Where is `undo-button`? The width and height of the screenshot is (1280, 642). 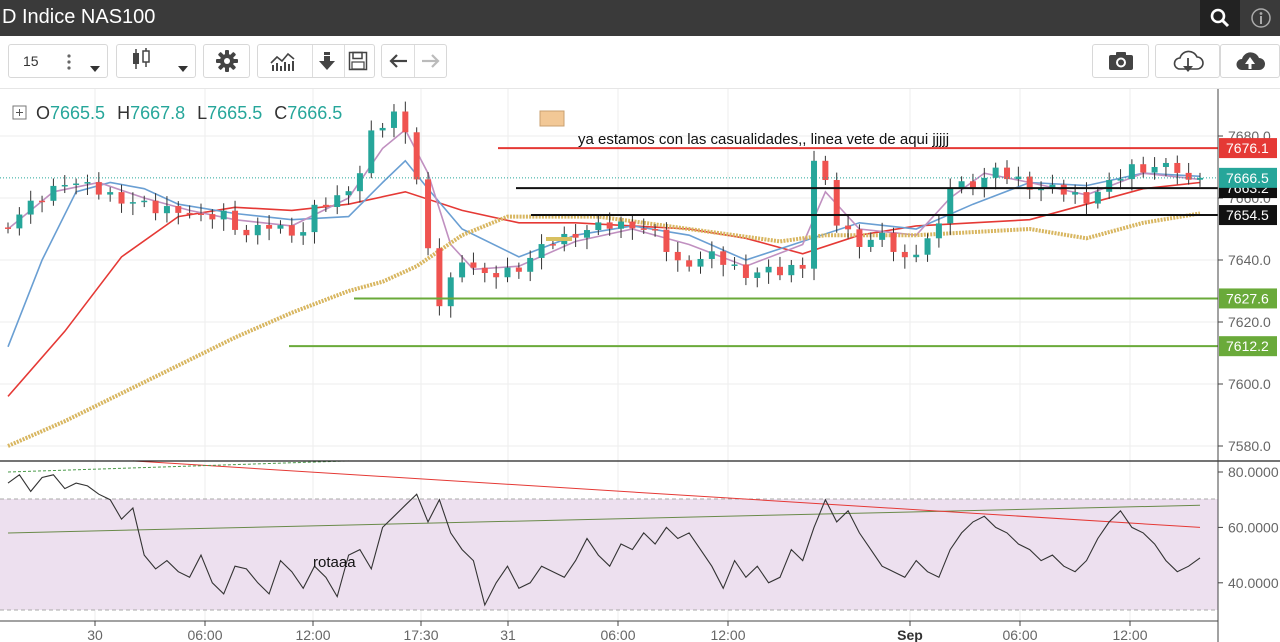
undo-button is located at coordinates (399, 63).